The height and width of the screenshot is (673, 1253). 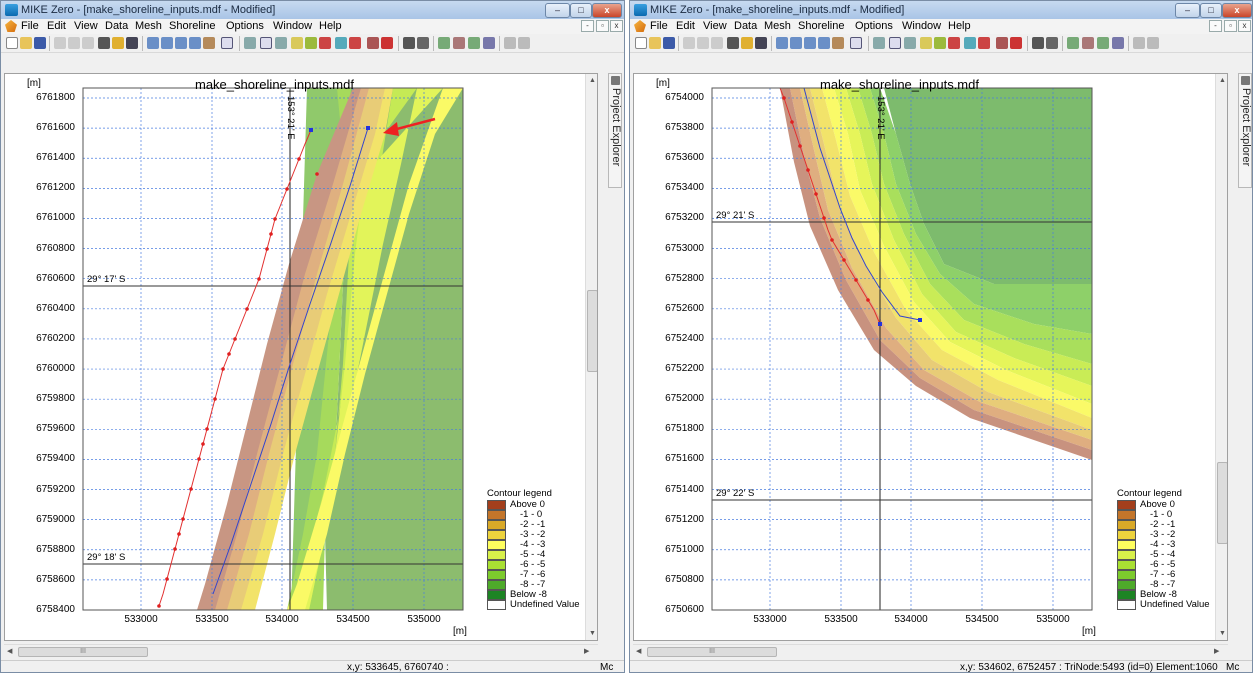 I want to click on draw-line-icon, so click(x=297, y=43).